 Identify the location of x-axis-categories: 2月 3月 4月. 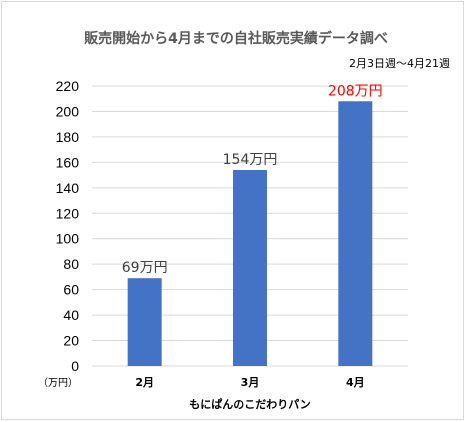
(249, 382).